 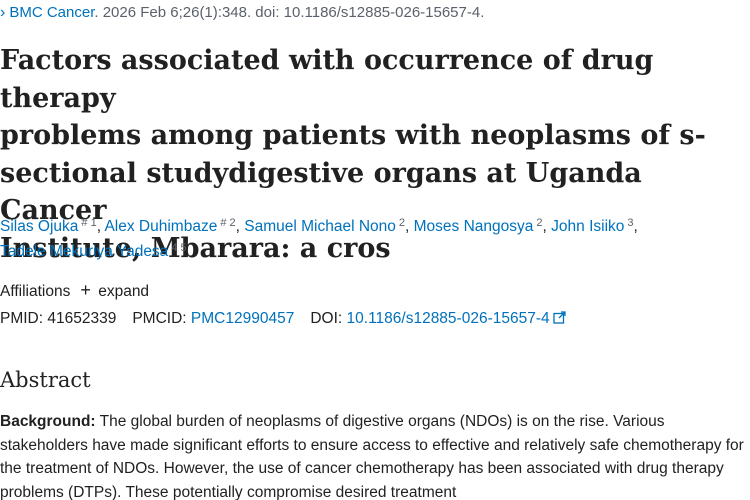 I want to click on plus-icon: +, so click(x=85, y=290).